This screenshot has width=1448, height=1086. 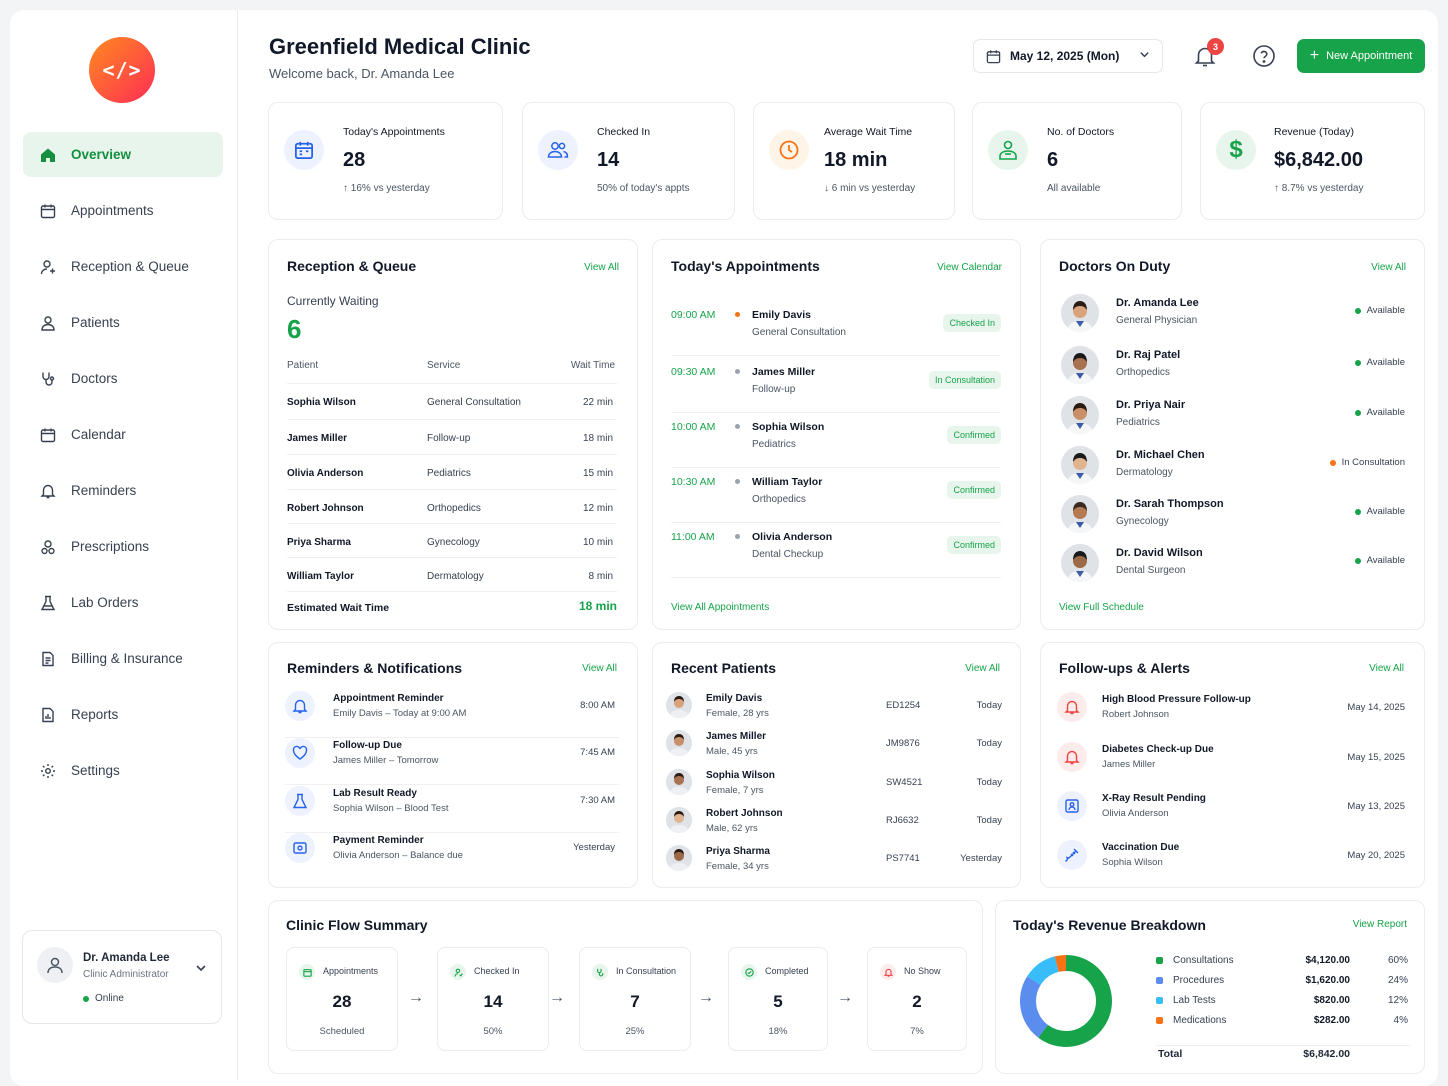 What do you see at coordinates (201, 970) in the screenshot?
I see `chevron-down-icon` at bounding box center [201, 970].